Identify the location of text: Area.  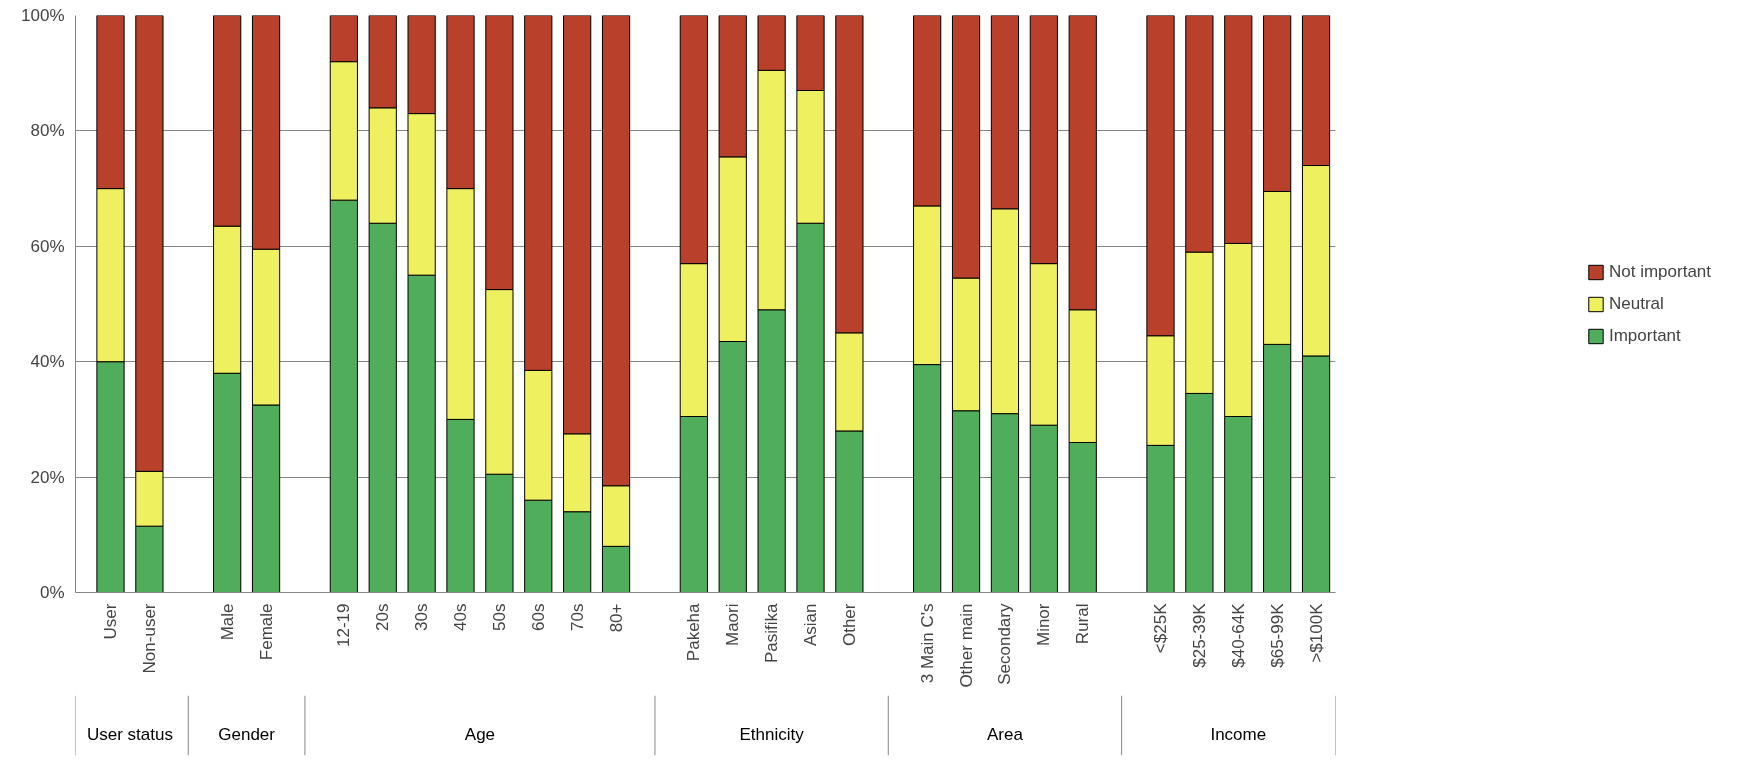
(1005, 734).